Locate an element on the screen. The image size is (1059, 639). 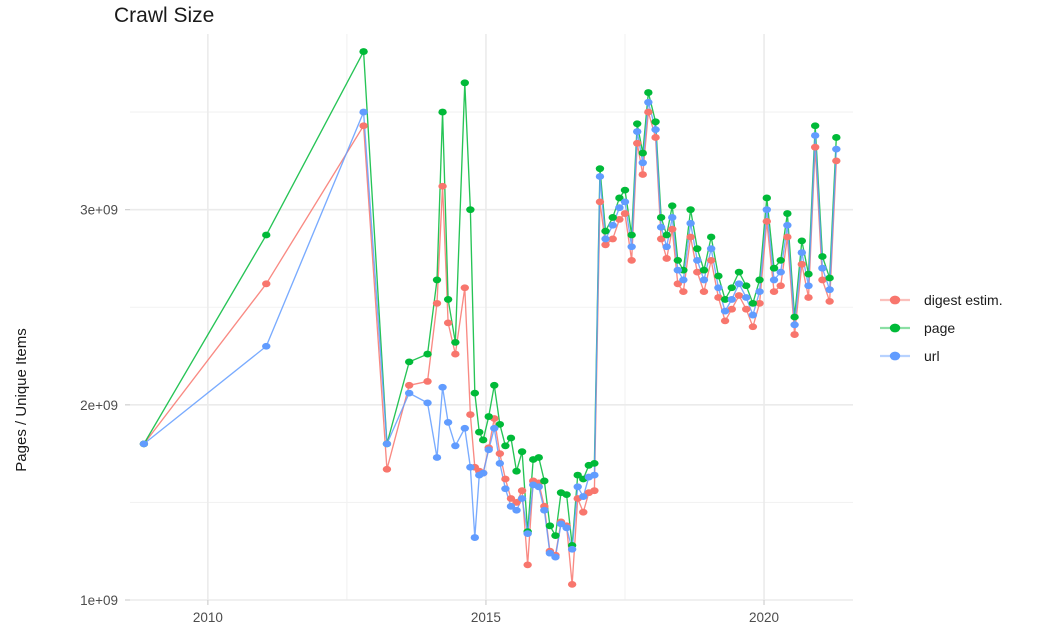
x-tick-label: 2020 is located at coordinates (764, 617).